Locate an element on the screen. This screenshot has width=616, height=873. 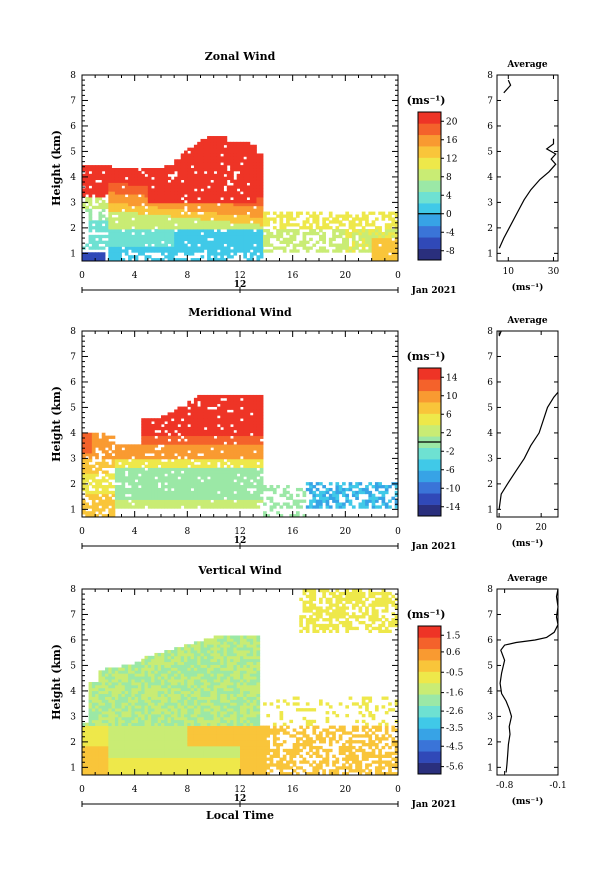
average-y-tick-label: 6 is located at coordinates (490, 383).